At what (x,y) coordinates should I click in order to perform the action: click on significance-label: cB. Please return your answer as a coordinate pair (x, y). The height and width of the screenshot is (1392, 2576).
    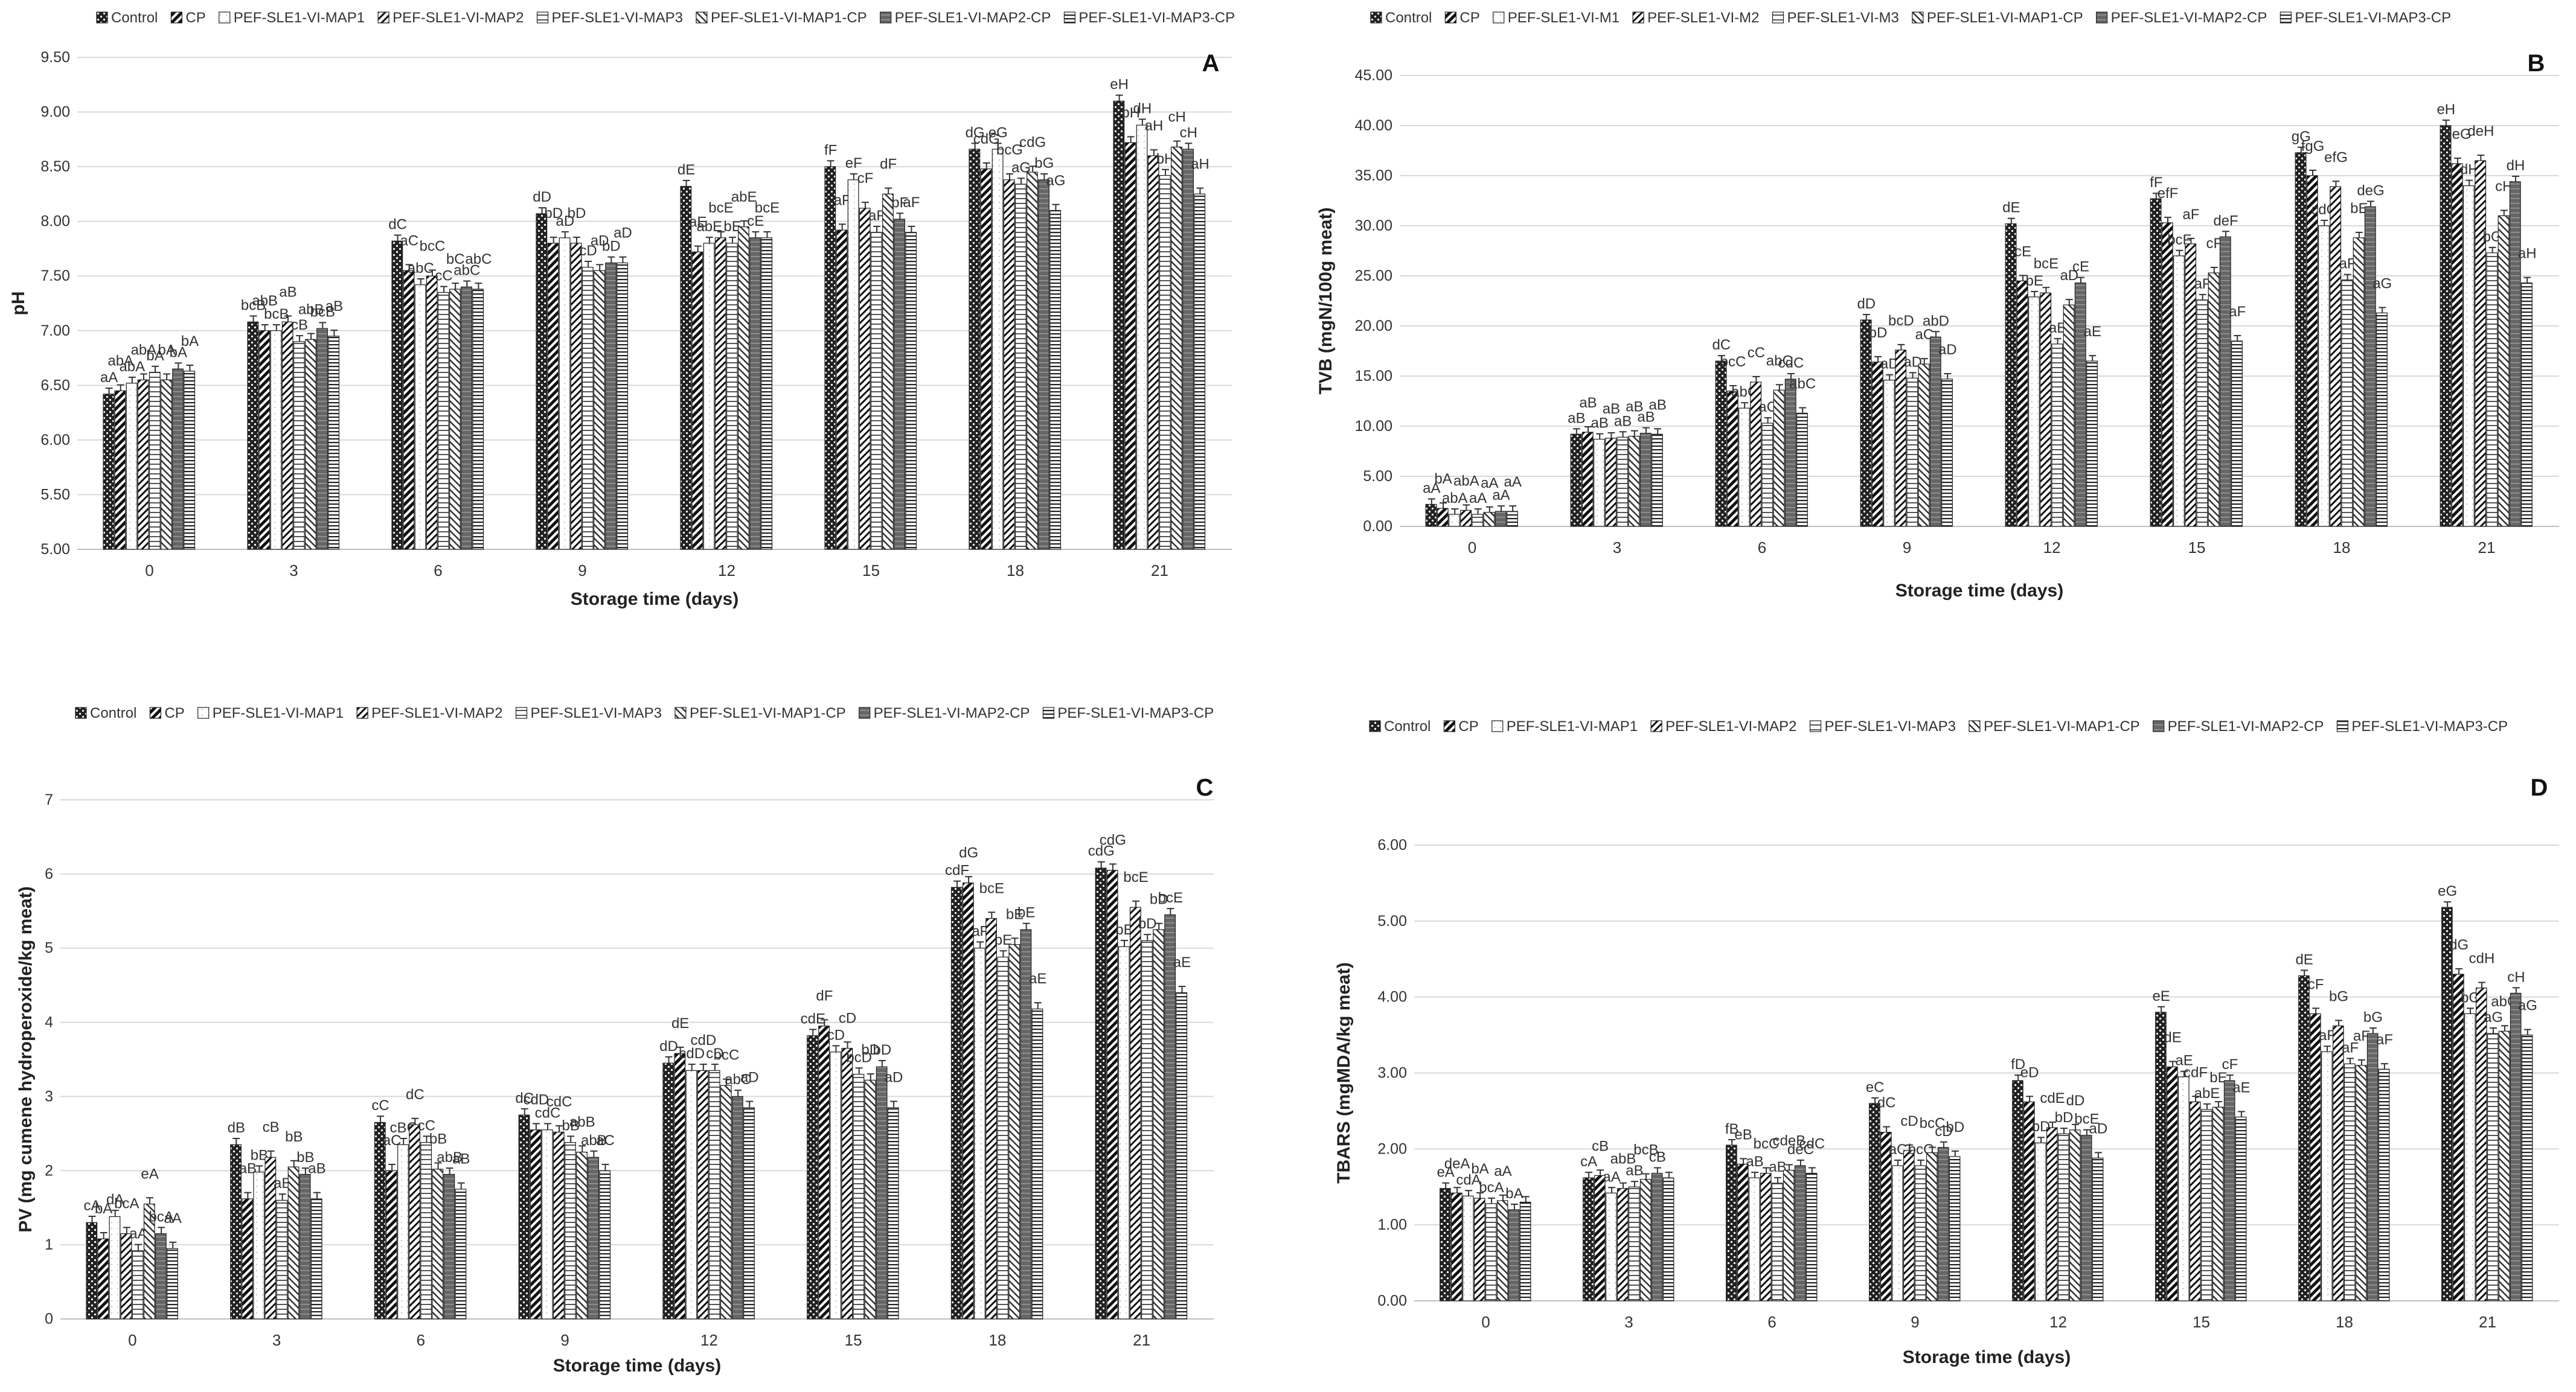
    Looking at the image, I should click on (1600, 1146).